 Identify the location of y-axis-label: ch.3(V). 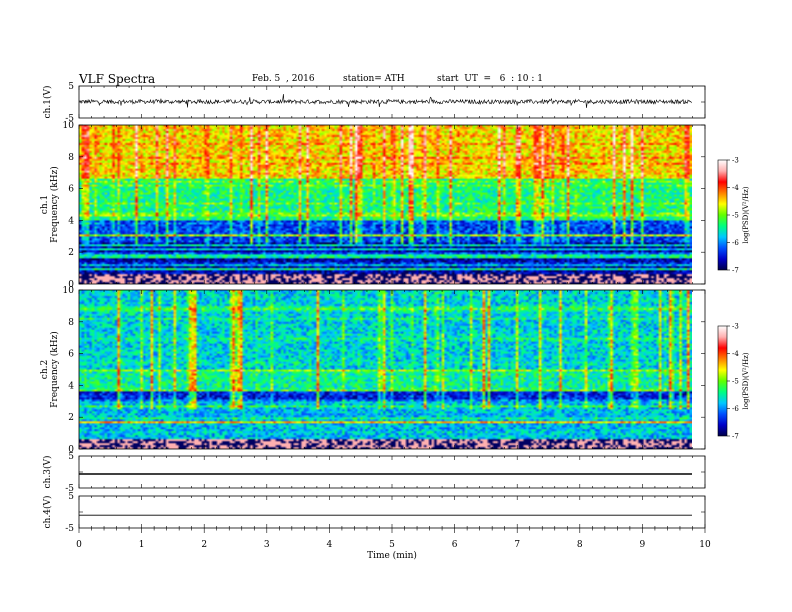
(47, 472).